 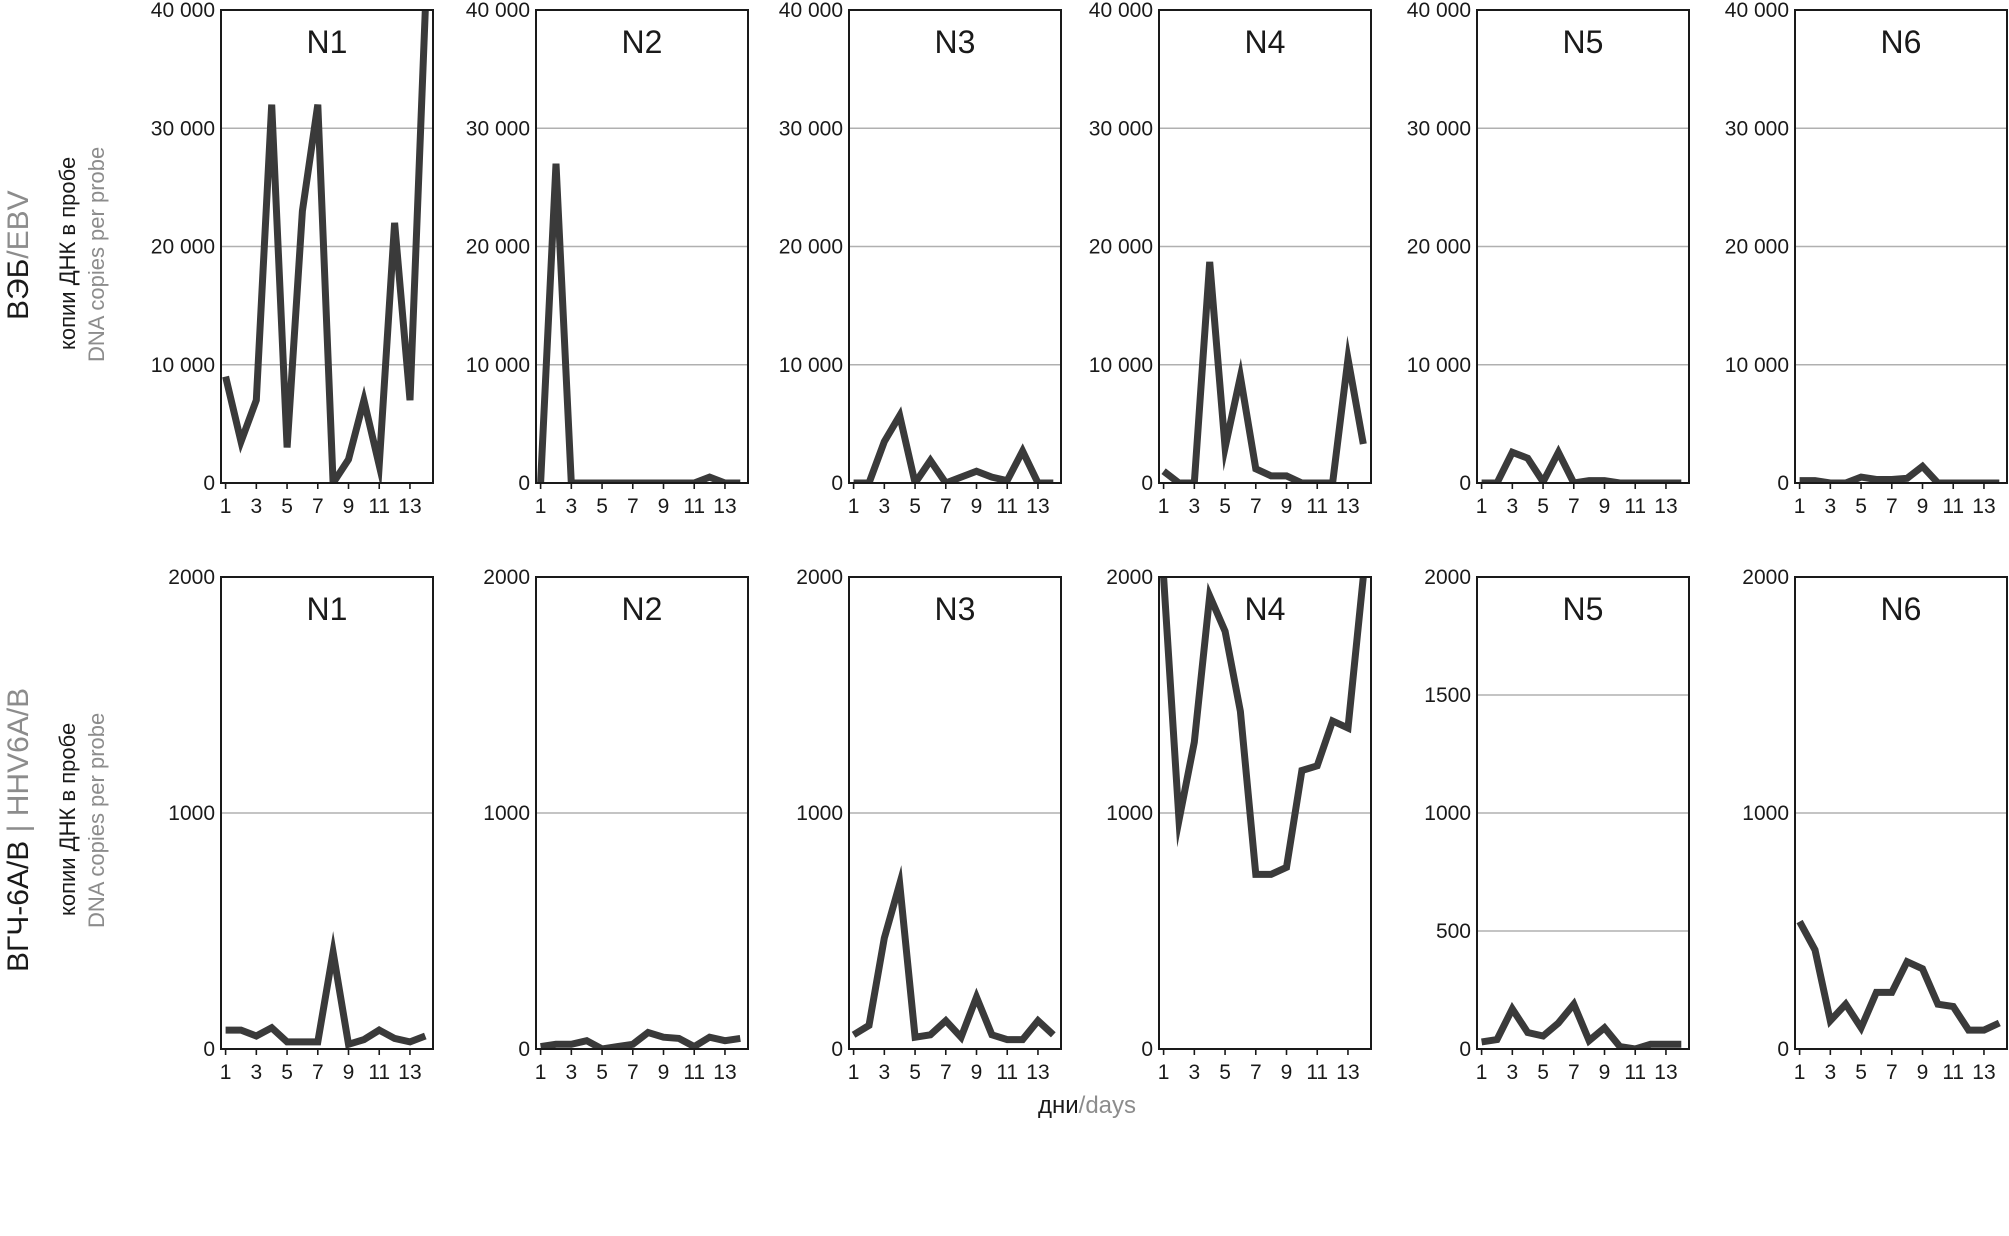 I want to click on panel-r2-n3-xtick-label-0: 1, so click(x=854, y=1072).